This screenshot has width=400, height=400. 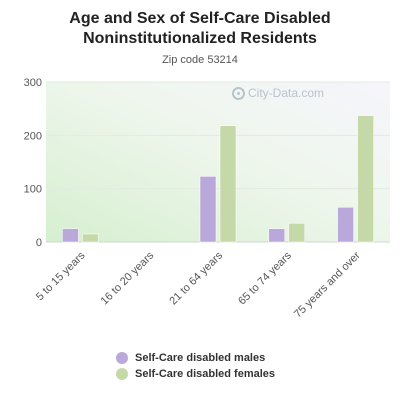 I want to click on magnifier-icon, so click(x=238, y=93).